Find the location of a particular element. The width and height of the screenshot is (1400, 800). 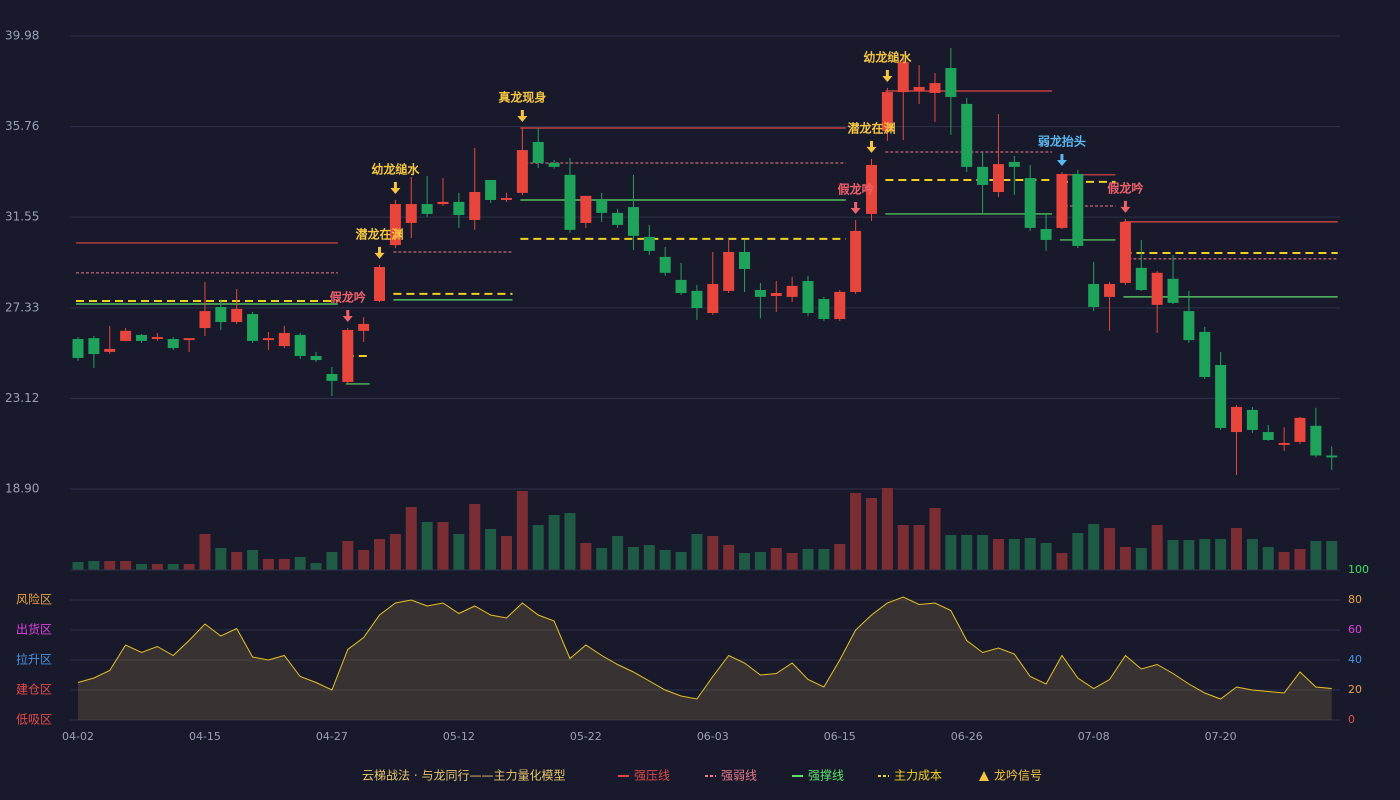

legend-label: 主力成本 is located at coordinates (918, 776).